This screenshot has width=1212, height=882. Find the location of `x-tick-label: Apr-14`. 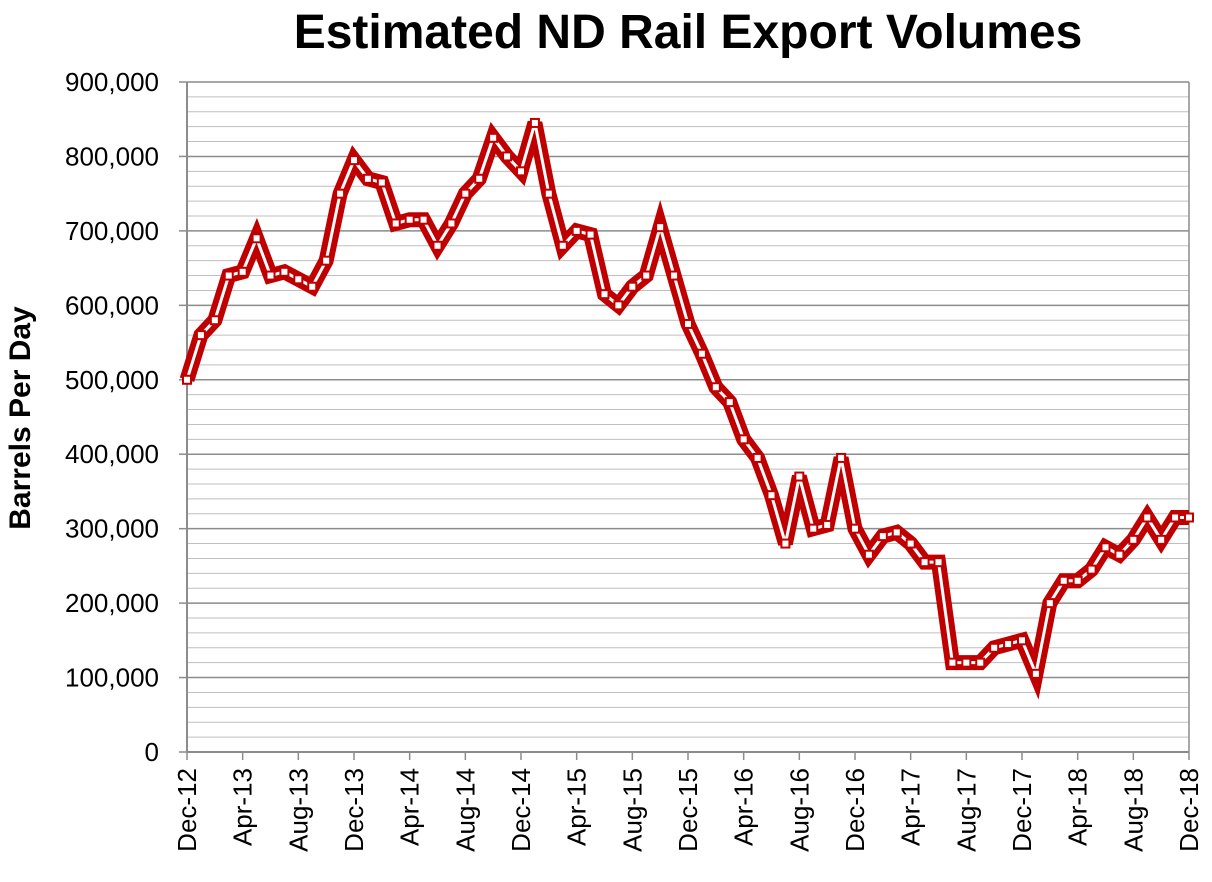

x-tick-label: Apr-14 is located at coordinates (410, 807).